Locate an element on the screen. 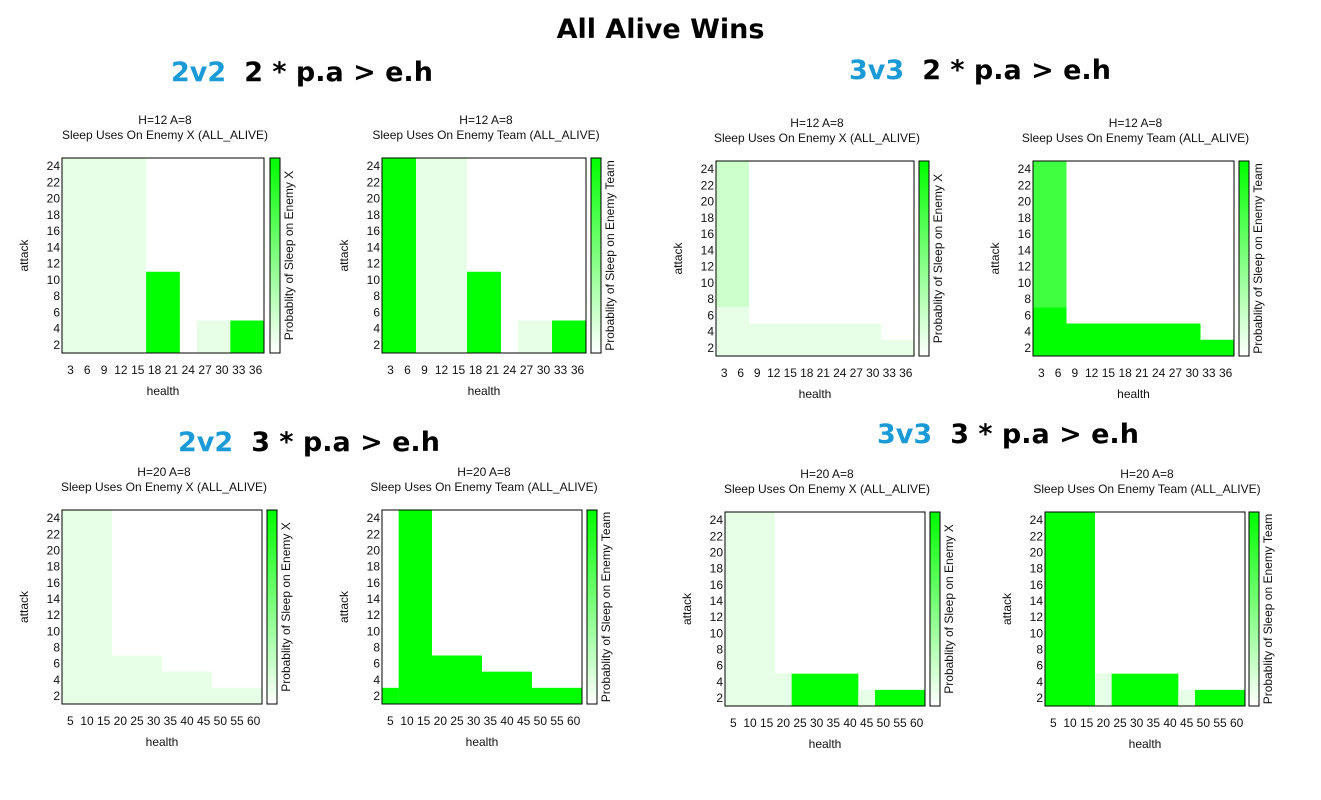 This screenshot has height=800, width=1321. x-tick-label: 20 is located at coordinates (784, 723).